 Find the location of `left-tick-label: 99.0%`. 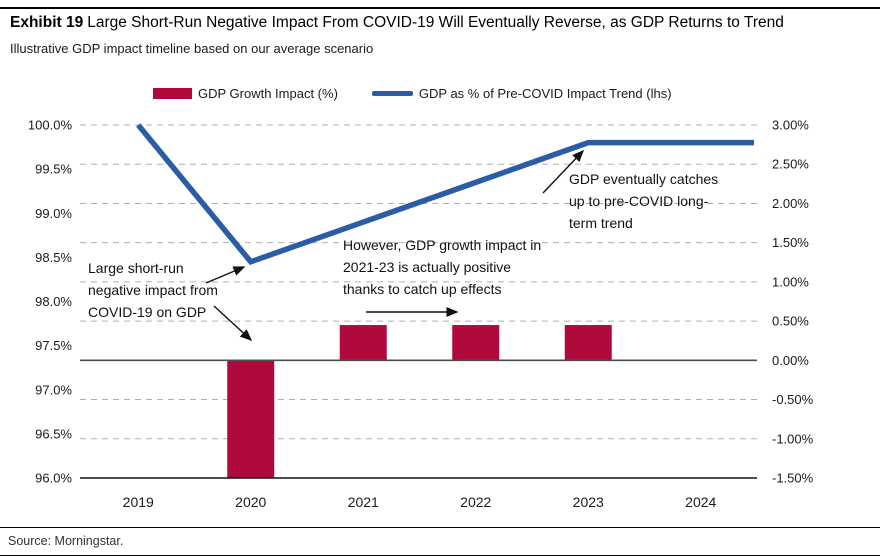

left-tick-label: 99.0% is located at coordinates (53, 213).